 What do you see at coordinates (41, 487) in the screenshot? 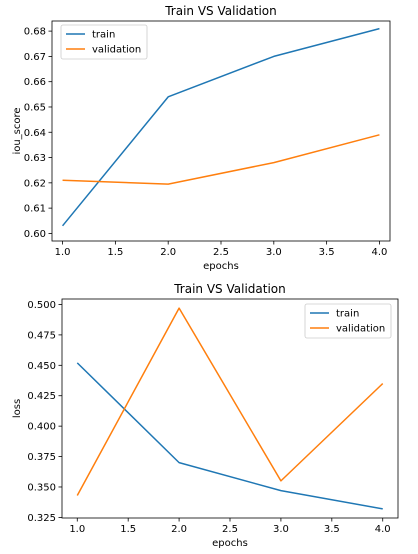
I see `y-tick-label: 0.350` at bounding box center [41, 487].